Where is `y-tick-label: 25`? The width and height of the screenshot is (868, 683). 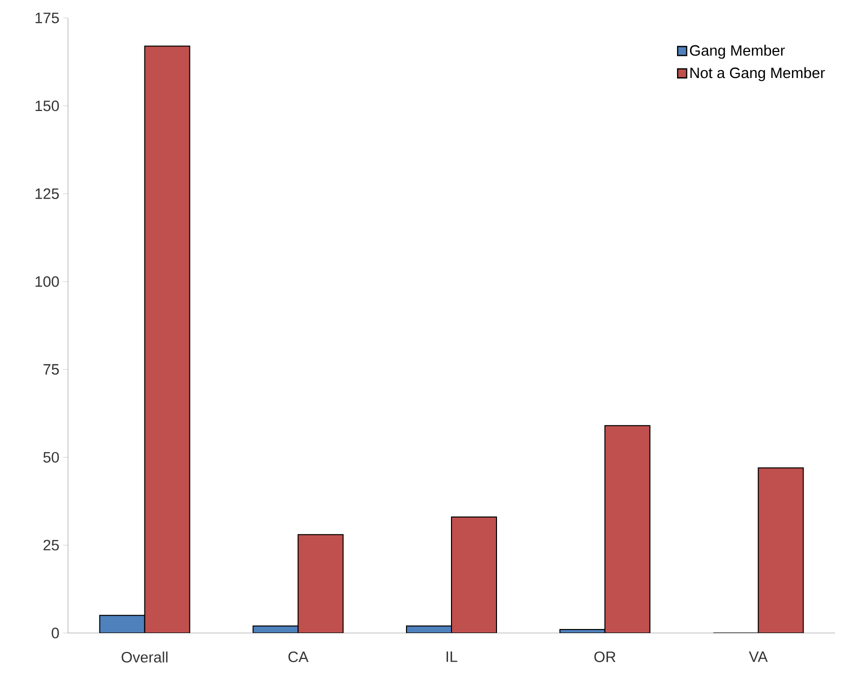
y-tick-label: 25 is located at coordinates (51, 545).